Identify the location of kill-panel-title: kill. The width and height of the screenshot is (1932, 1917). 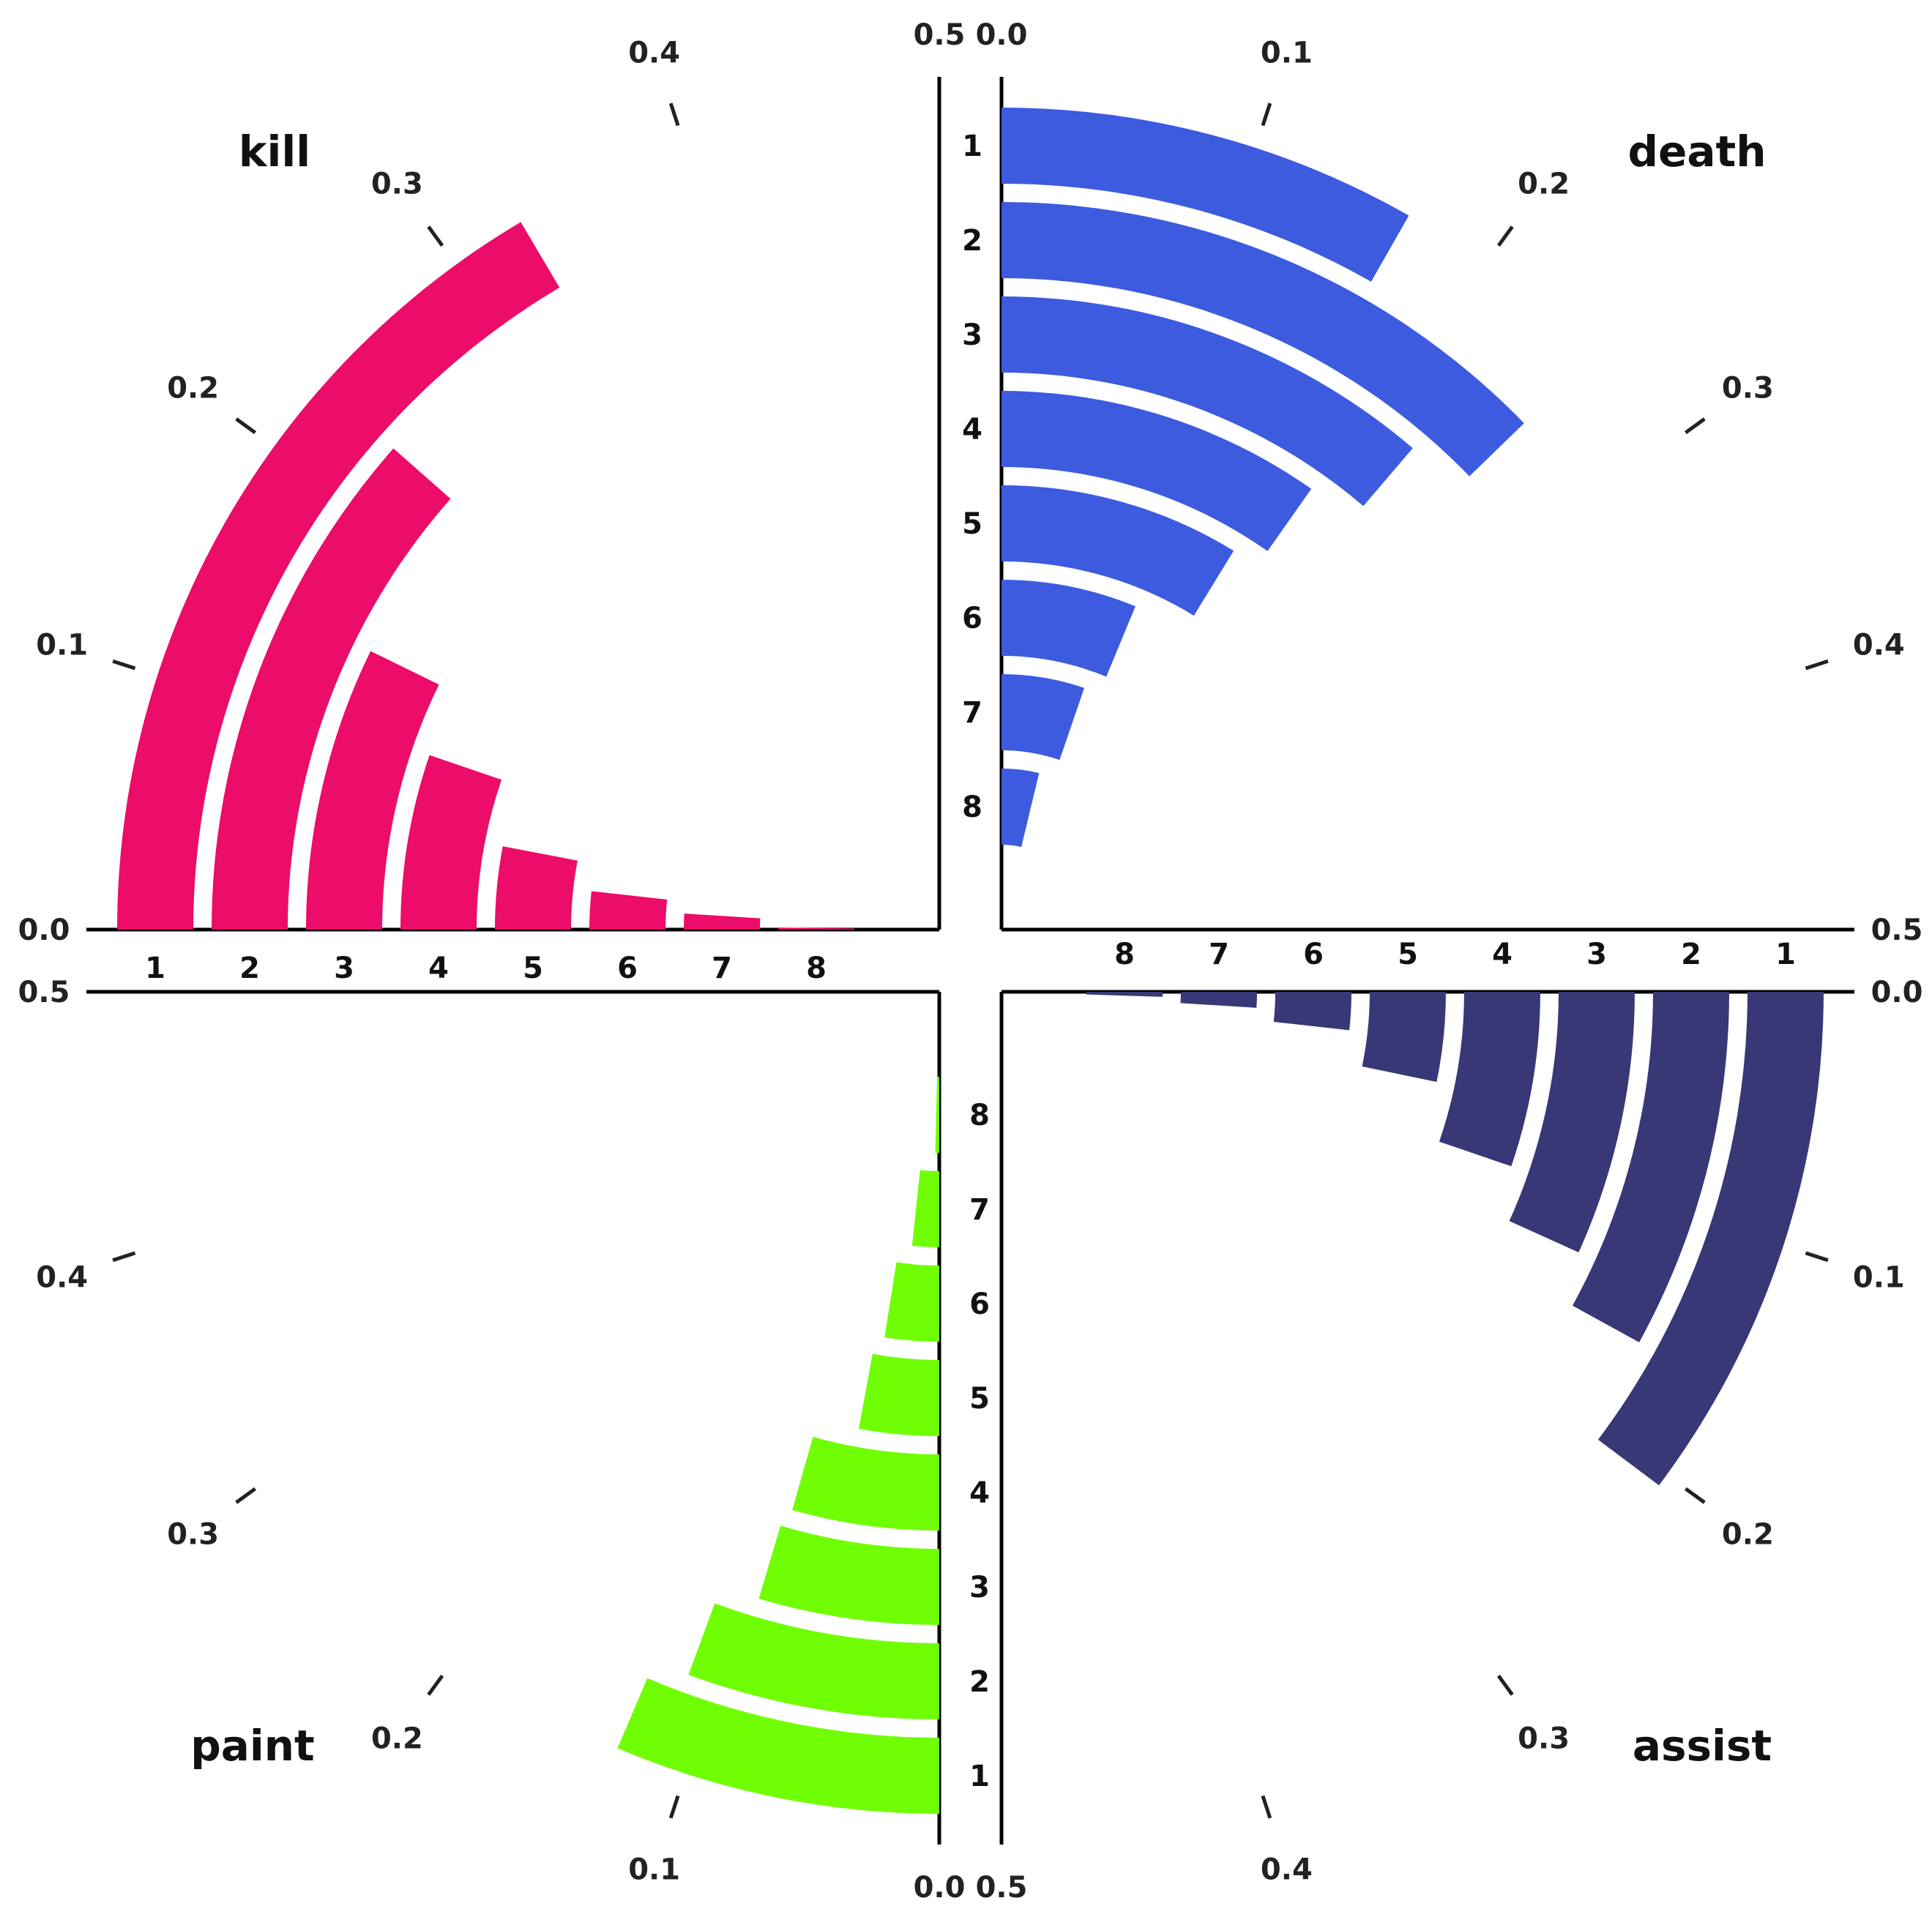
(274, 151).